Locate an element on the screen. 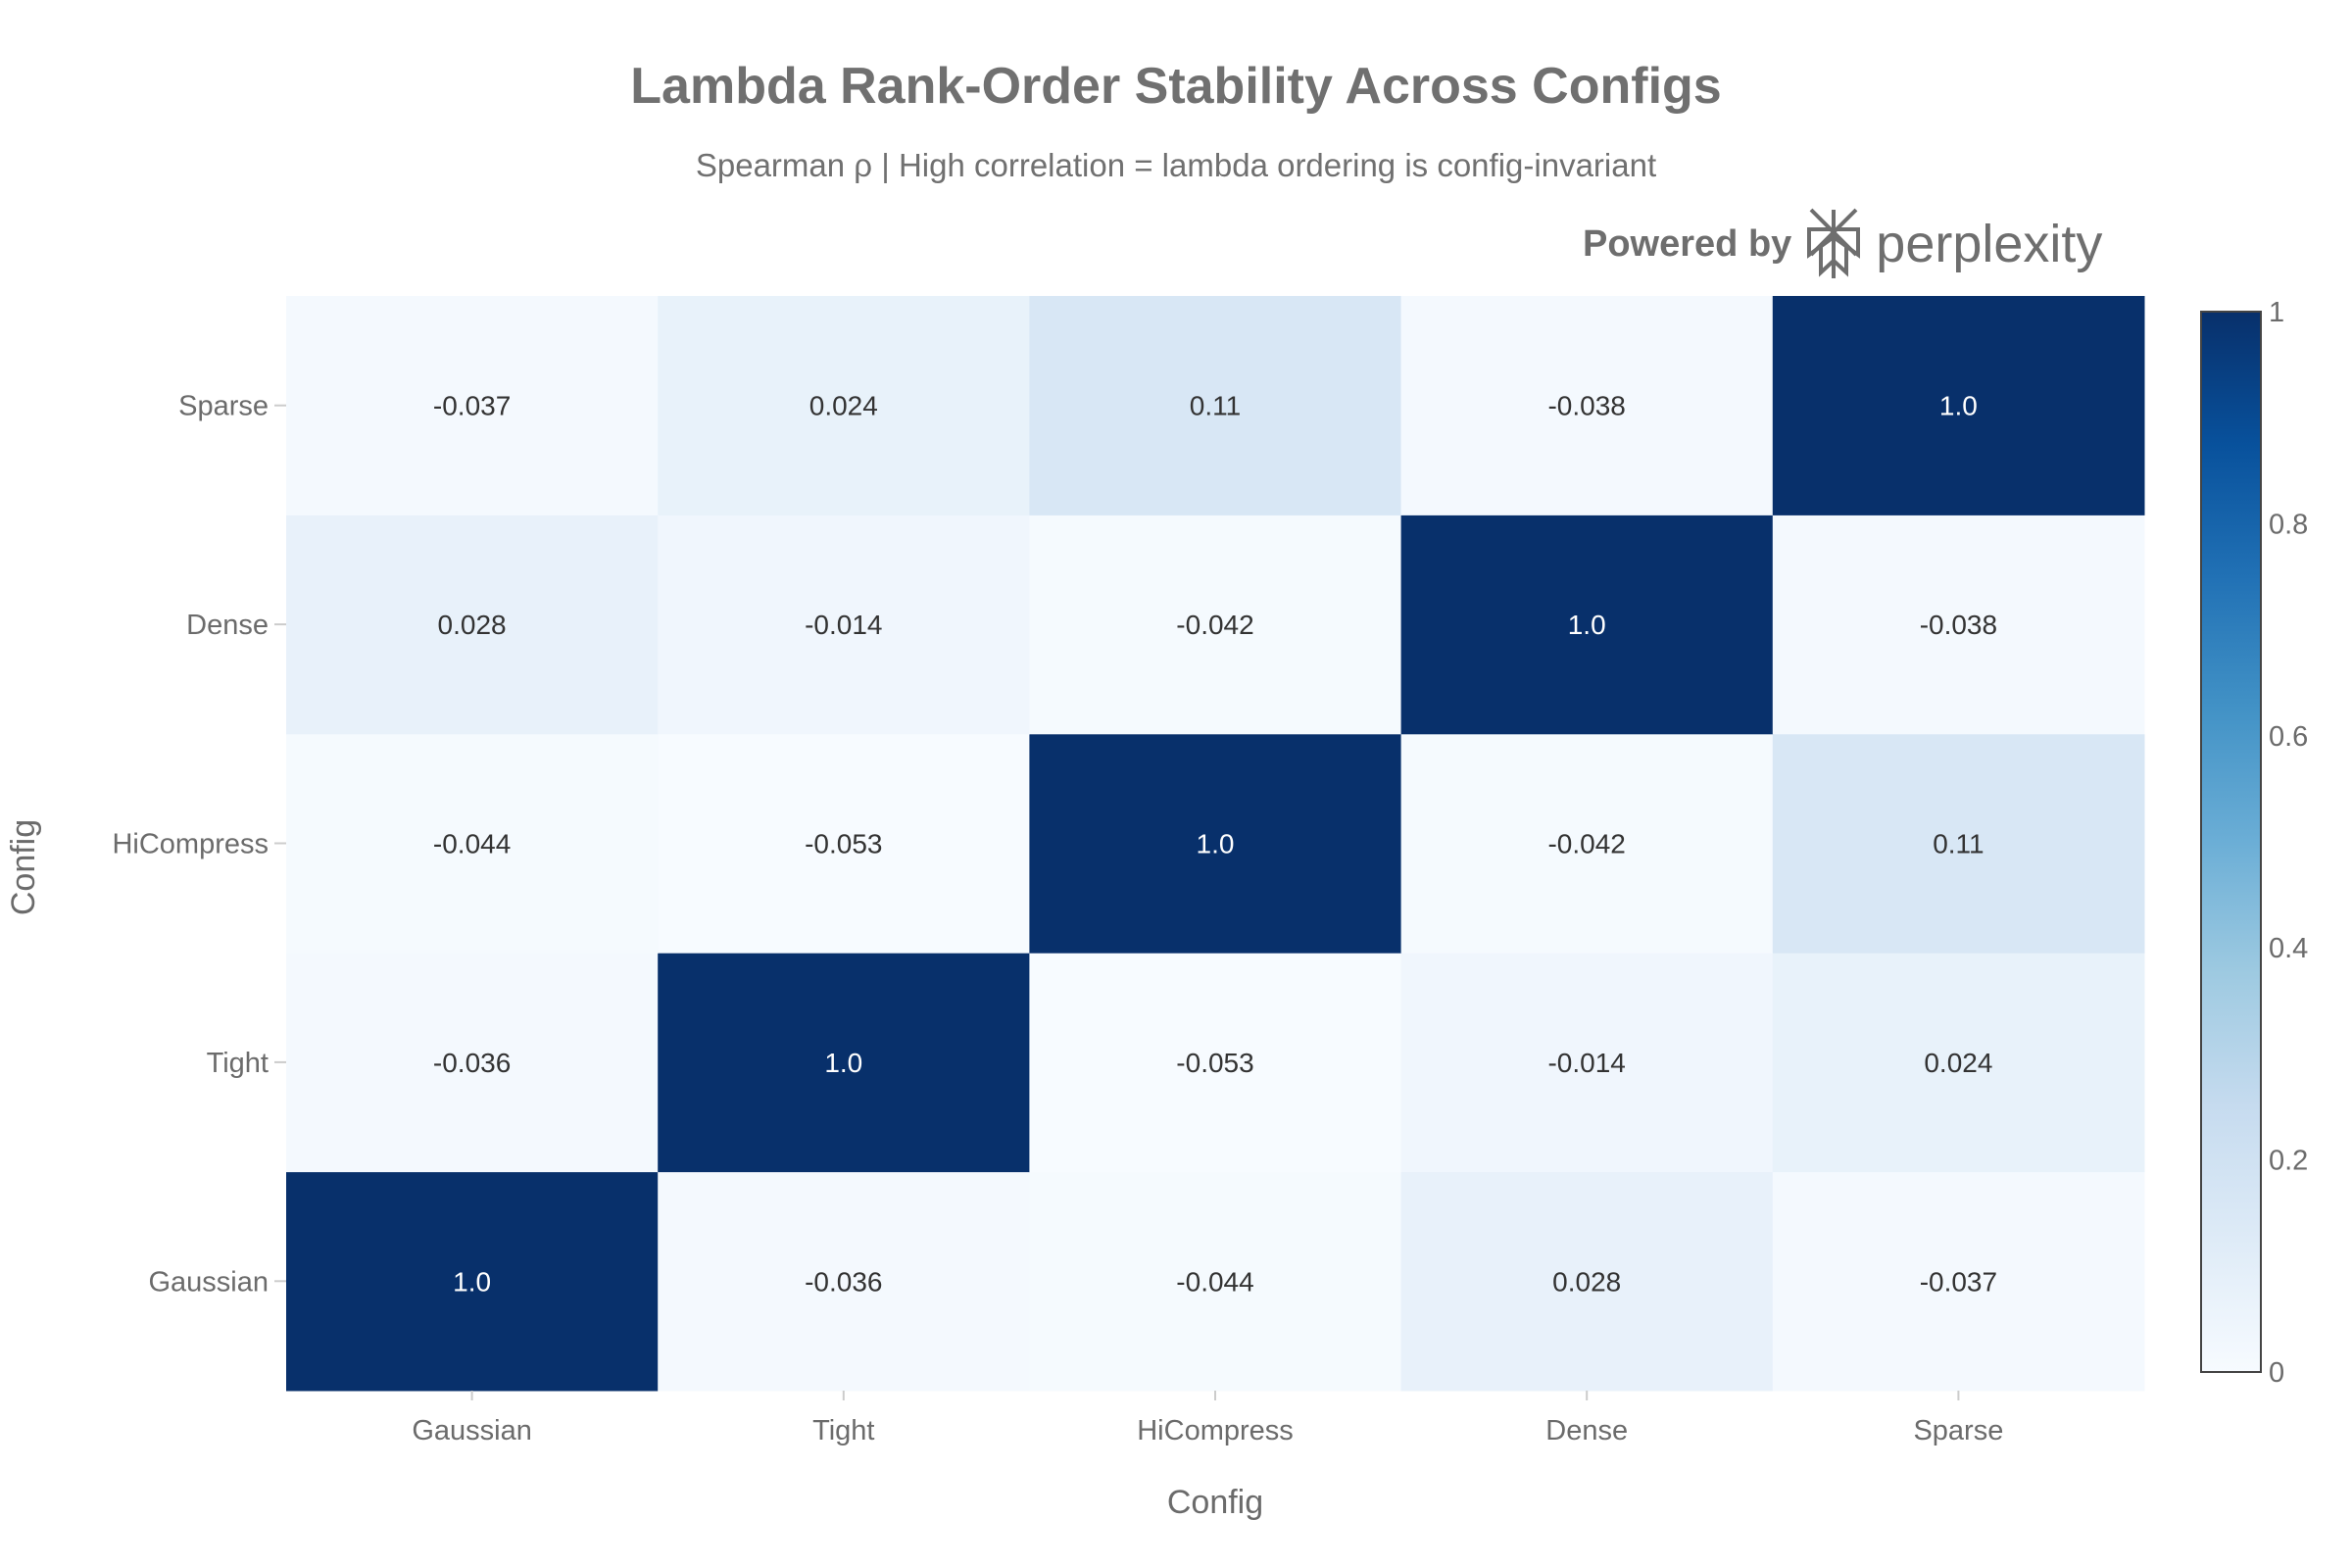 Image resolution: width=2352 pixels, height=1568 pixels. y-axis-ticks: Gaussian Tight HiCompress Dense Sparse is located at coordinates (199, 844).